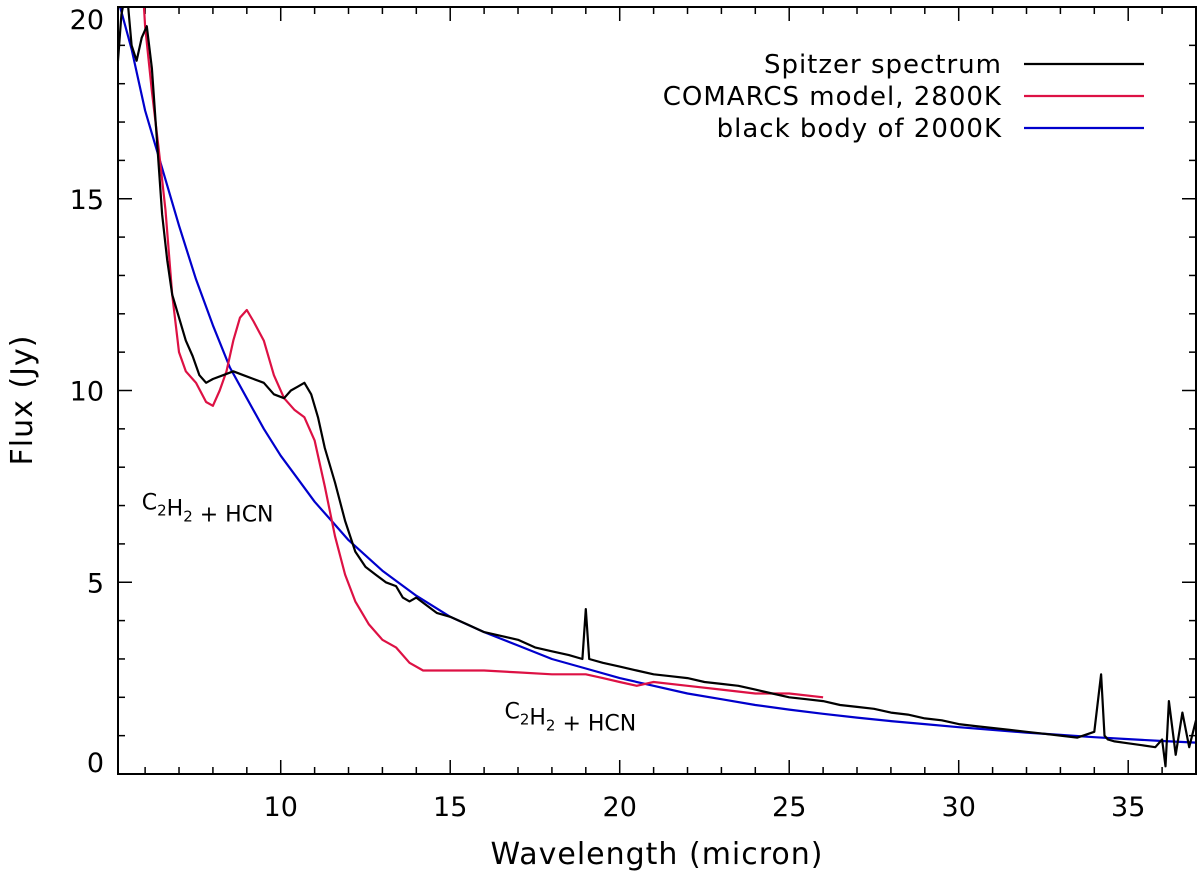  I want to click on x-tick-label: 35, so click(1128, 807).